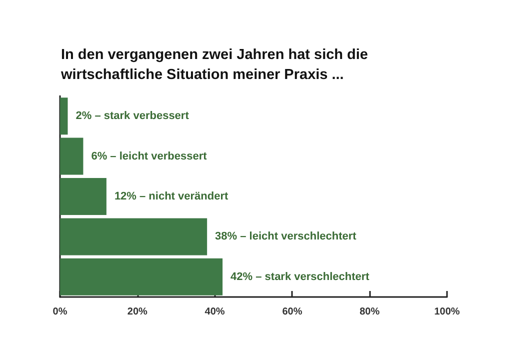 The height and width of the screenshot is (351, 506). I want to click on data-label: 12% – nicht verändert, so click(171, 196).